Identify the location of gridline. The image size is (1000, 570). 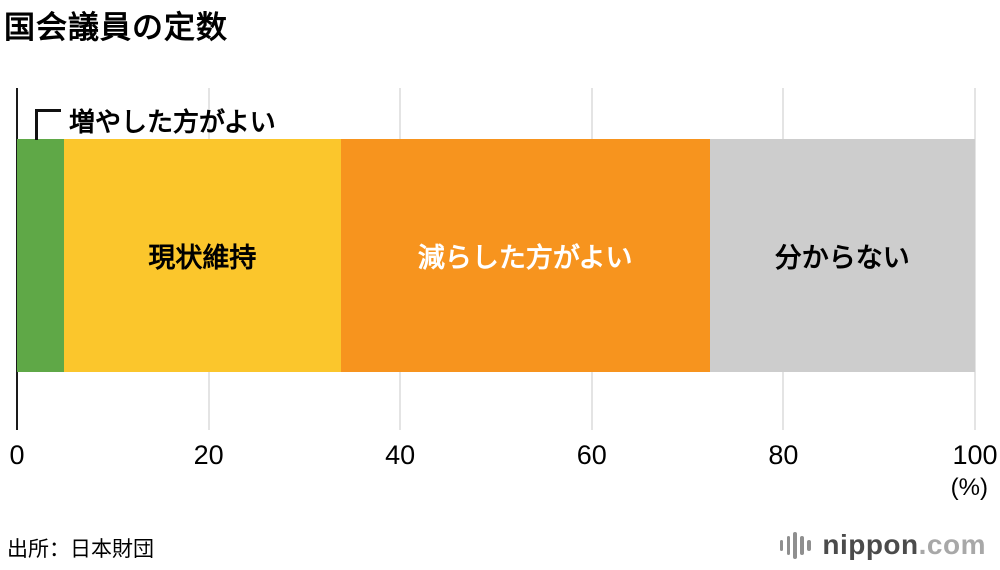
(975, 259).